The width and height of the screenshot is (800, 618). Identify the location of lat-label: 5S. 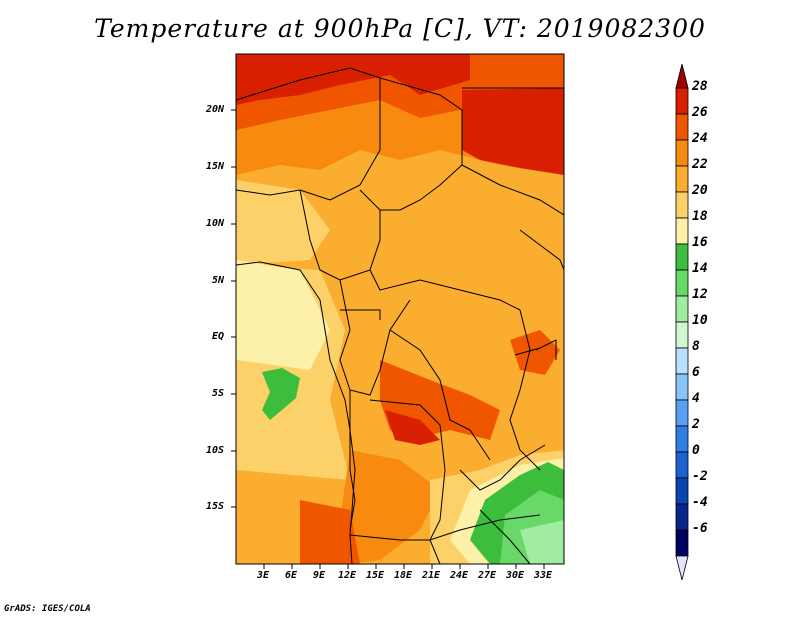
(218, 393).